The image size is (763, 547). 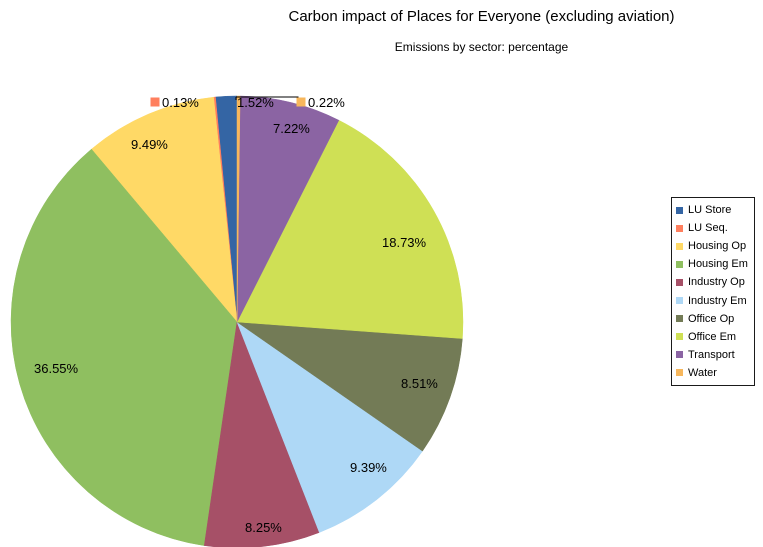 I want to click on data-label-housing-op: 9.49%, so click(x=143, y=144).